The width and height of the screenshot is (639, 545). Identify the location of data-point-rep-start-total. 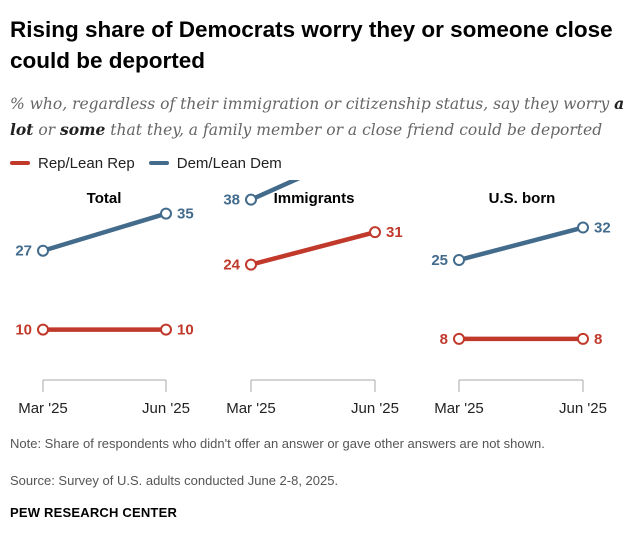
(43, 329).